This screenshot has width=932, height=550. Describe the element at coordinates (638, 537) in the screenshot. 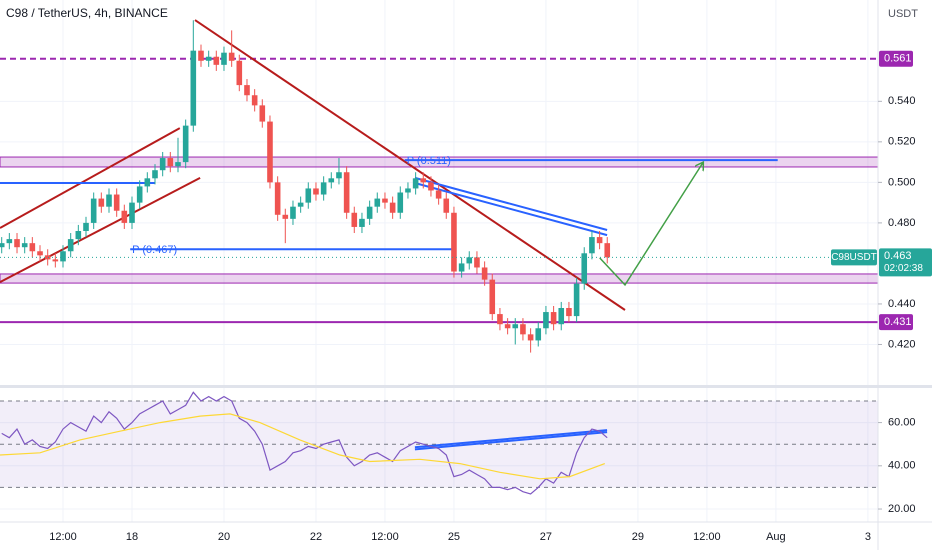

I see `x-tick-label: 29` at that location.